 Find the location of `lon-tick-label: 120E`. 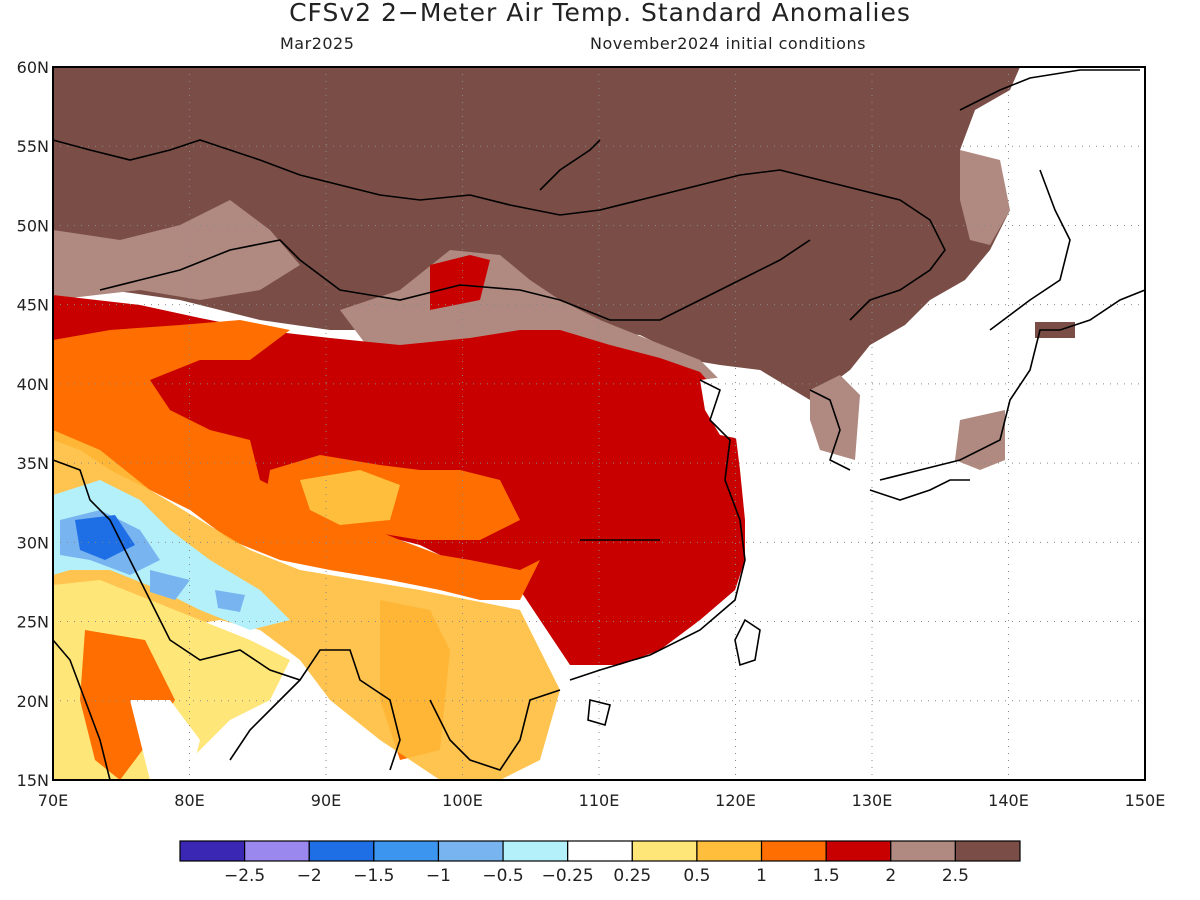

lon-tick-label: 120E is located at coordinates (735, 800).